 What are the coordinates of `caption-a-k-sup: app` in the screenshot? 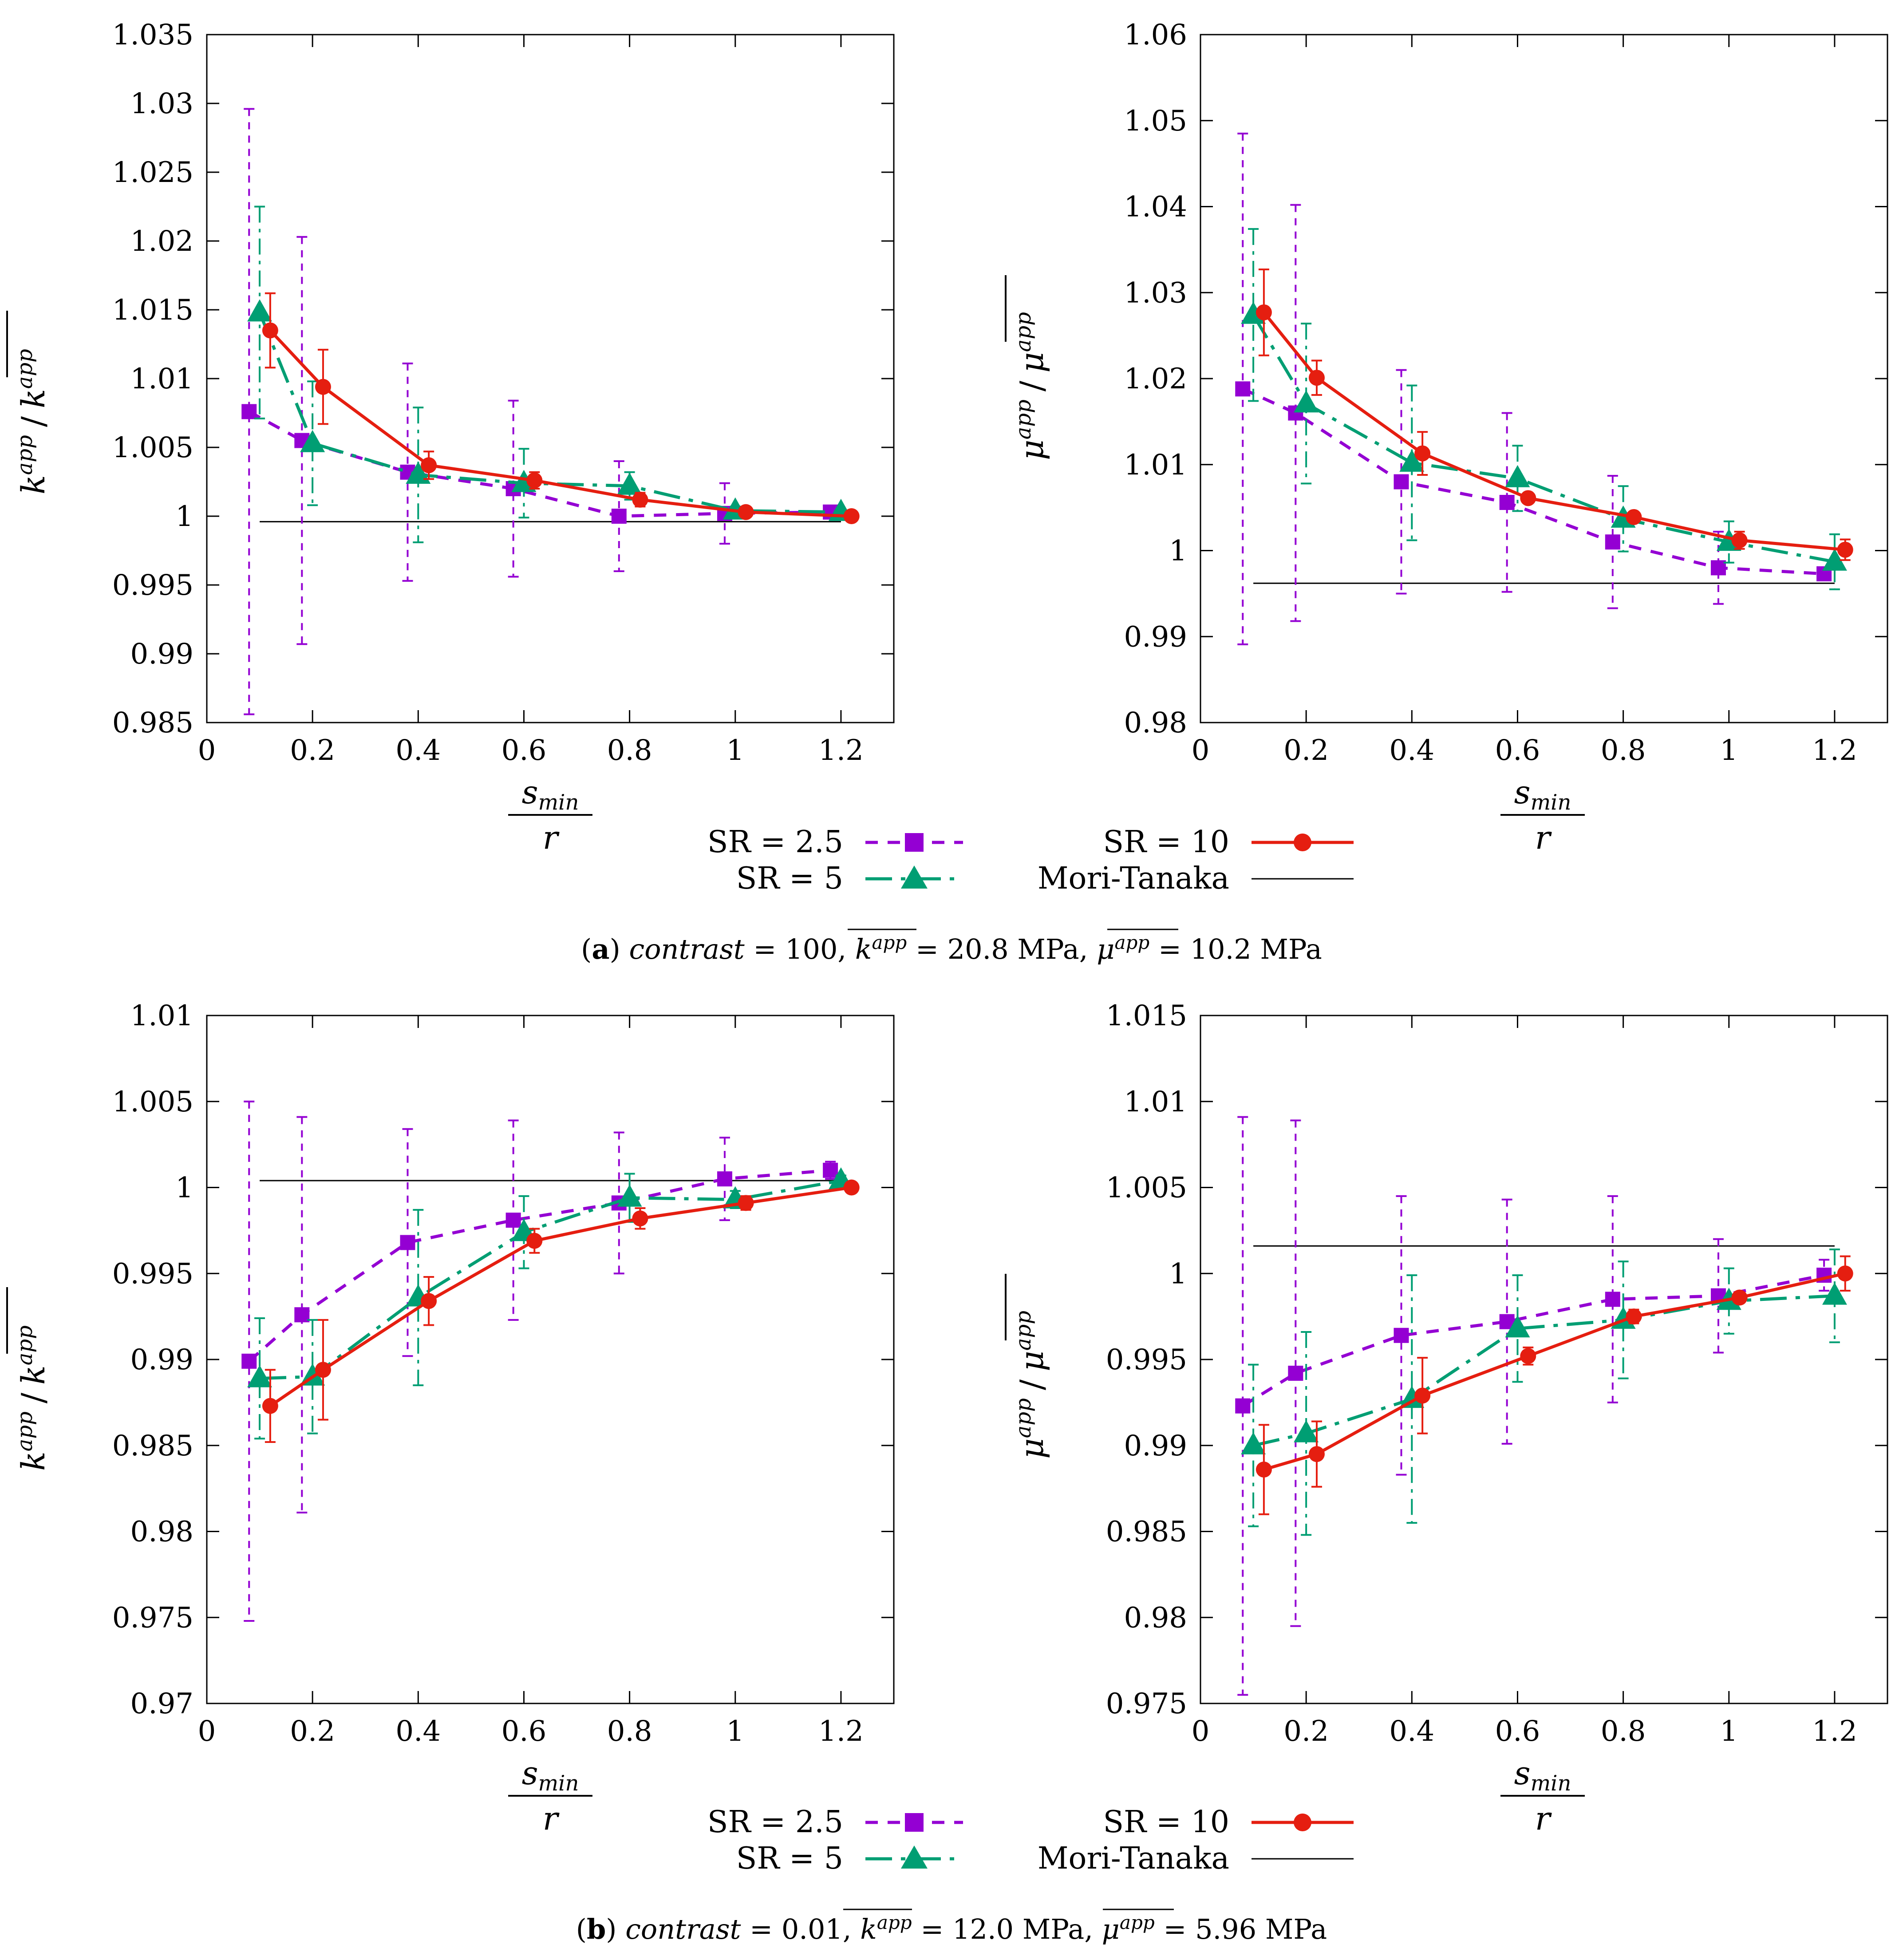 It's located at (889, 942).